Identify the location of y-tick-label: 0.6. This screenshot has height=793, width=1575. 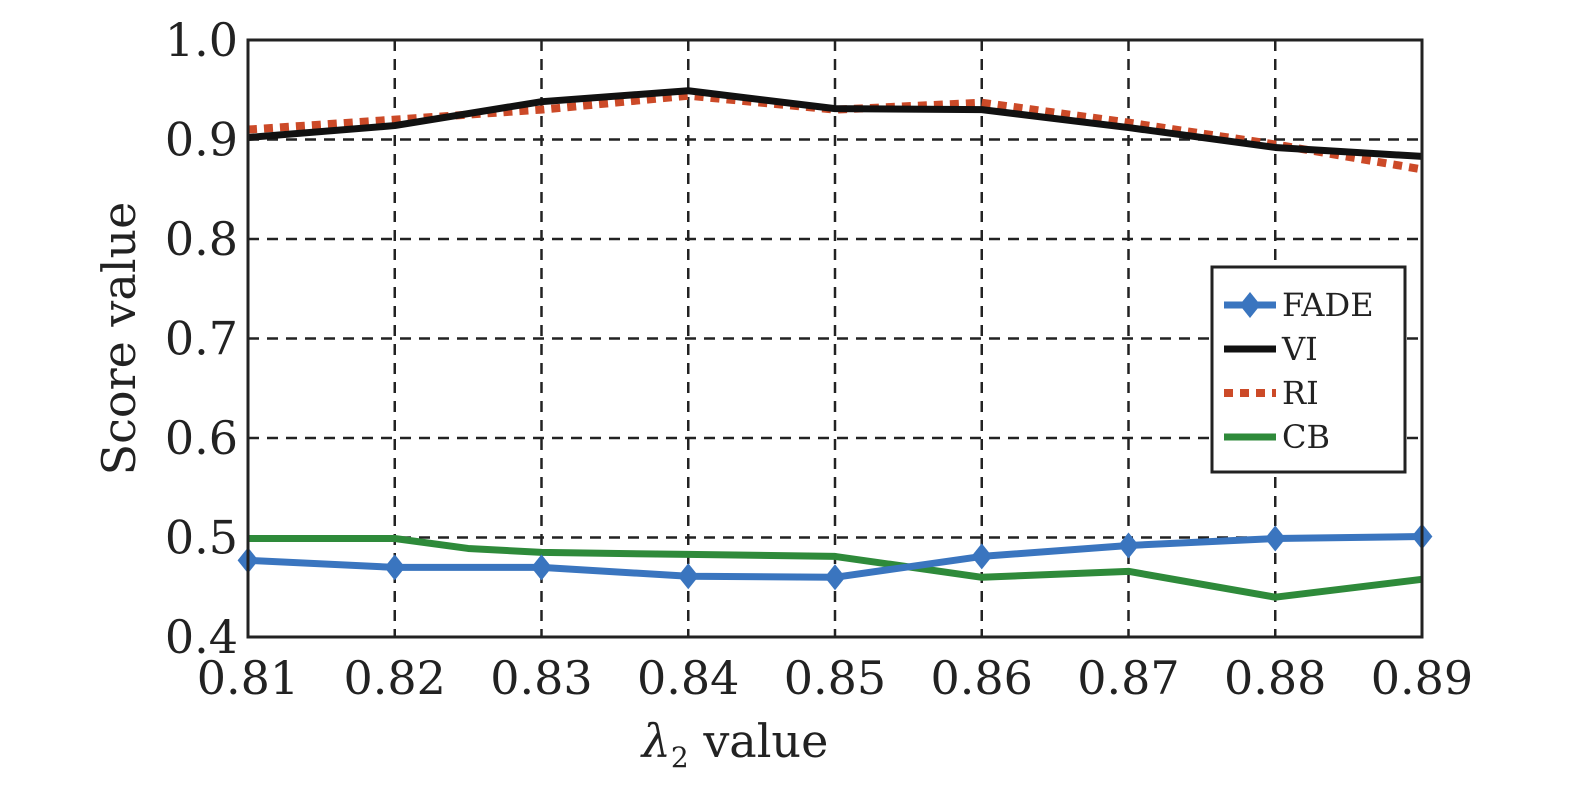
(201, 438).